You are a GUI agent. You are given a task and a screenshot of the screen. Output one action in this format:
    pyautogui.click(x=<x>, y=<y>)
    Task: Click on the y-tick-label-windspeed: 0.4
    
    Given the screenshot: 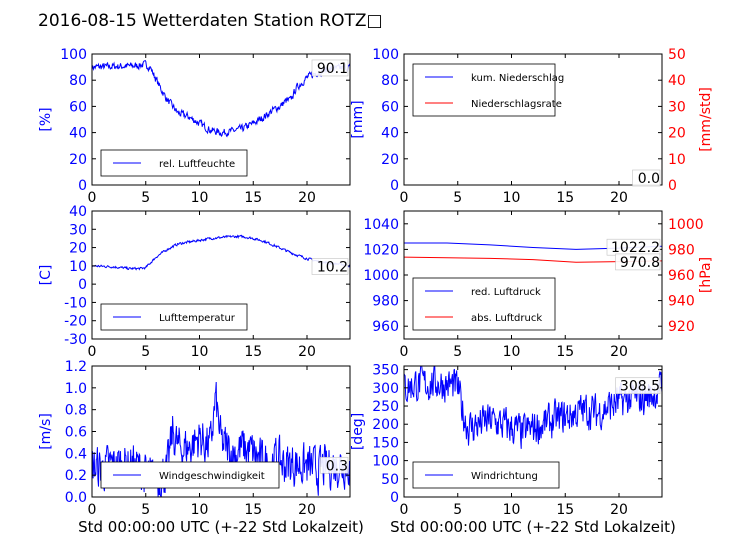 What is the action you would take?
    pyautogui.click(x=76, y=454)
    